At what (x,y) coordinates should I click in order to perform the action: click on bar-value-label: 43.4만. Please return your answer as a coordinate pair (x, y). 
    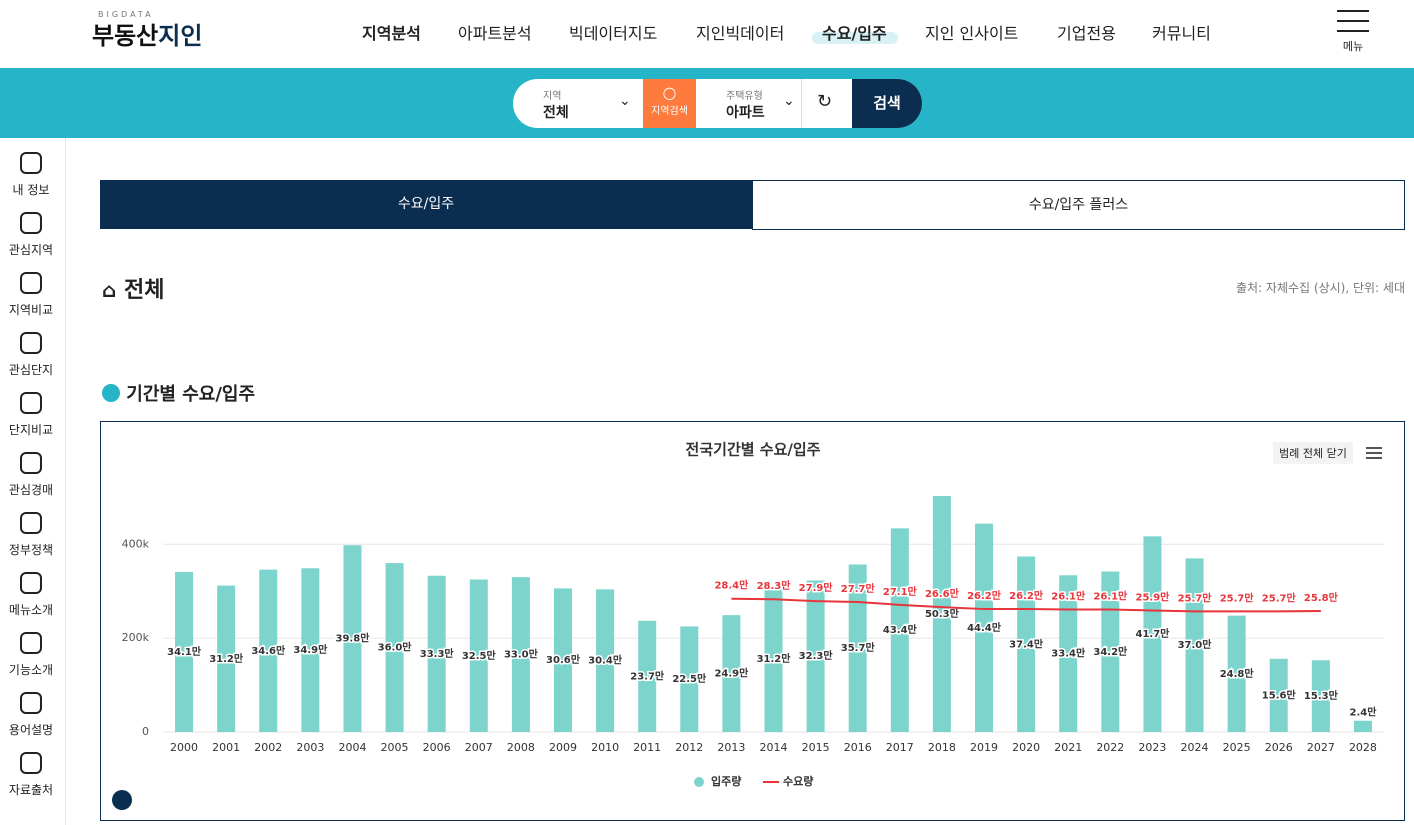
    Looking at the image, I should click on (900, 629).